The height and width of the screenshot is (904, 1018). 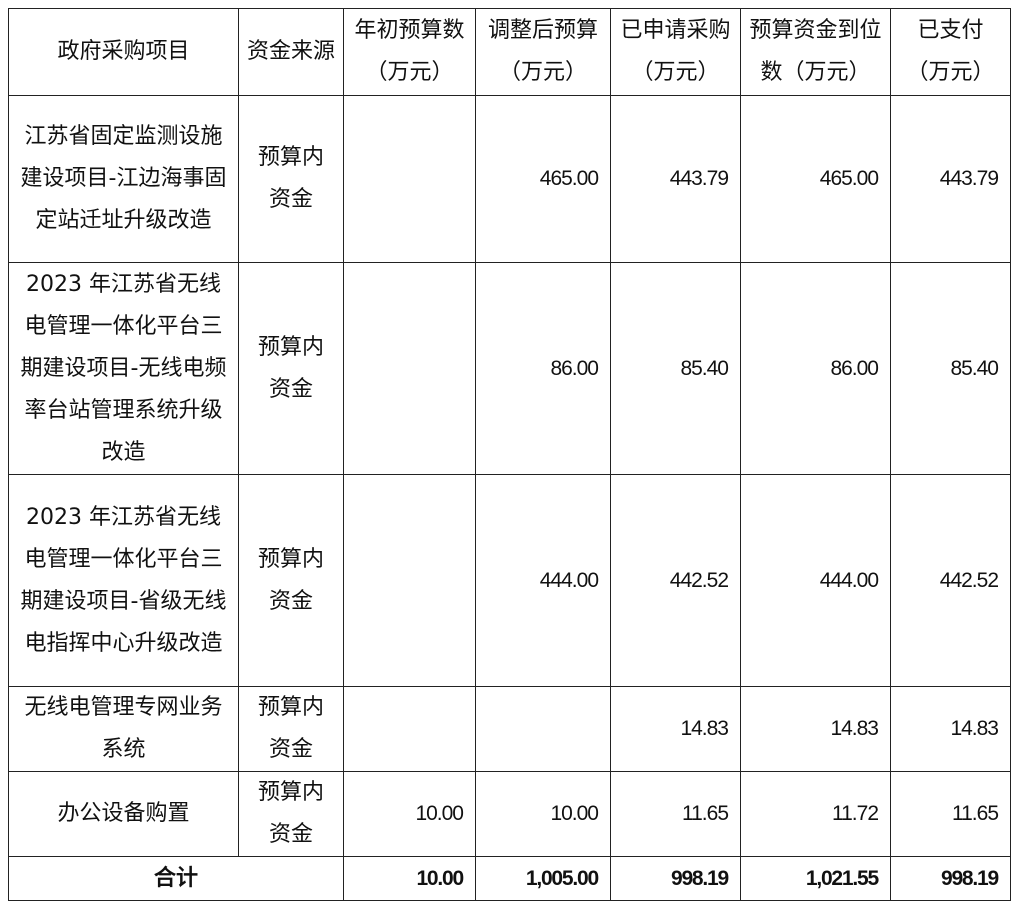 What do you see at coordinates (291, 52) in the screenshot?
I see `header-source: 资金来源` at bounding box center [291, 52].